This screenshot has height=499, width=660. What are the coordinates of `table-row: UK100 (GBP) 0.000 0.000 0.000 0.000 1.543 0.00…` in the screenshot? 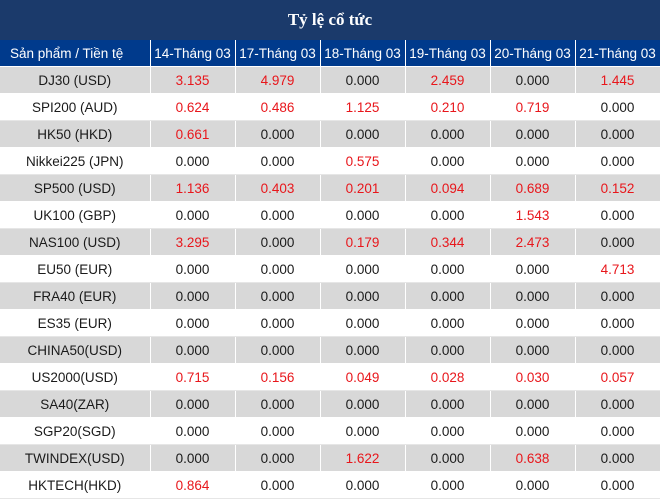 It's located at (330, 215).